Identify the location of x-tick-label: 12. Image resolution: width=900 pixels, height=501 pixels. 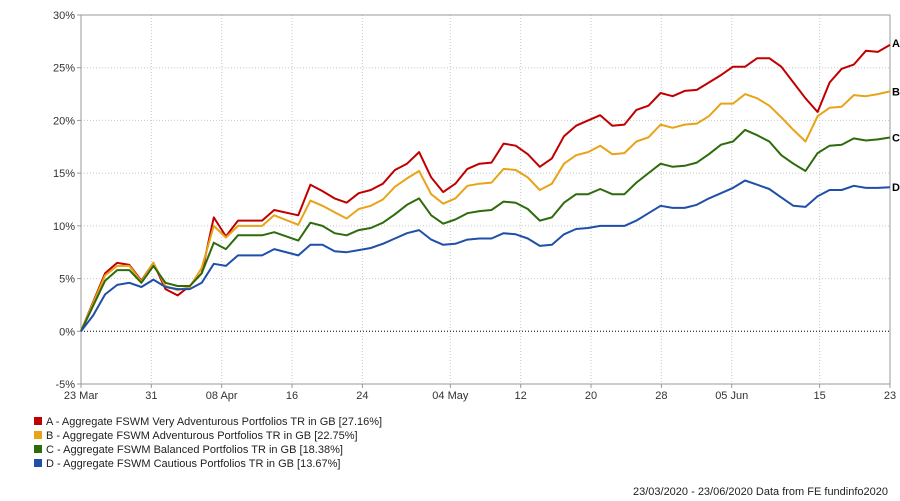
(521, 396).